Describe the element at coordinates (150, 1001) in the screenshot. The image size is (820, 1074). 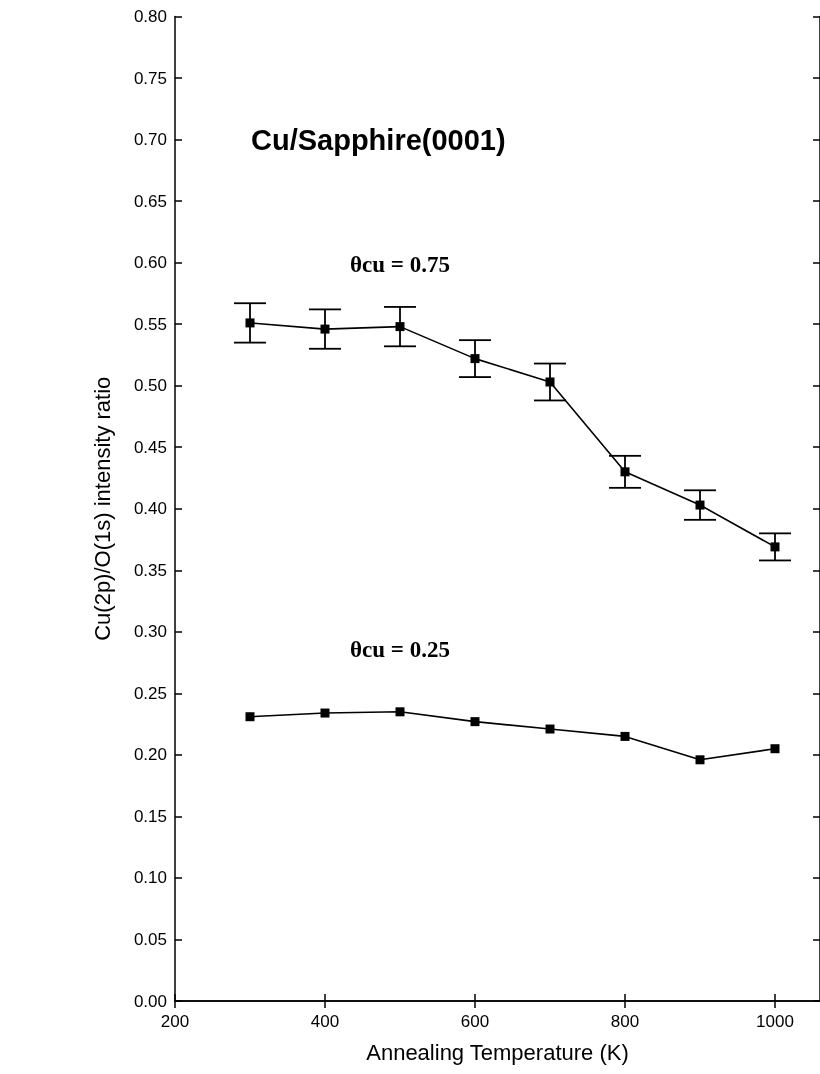
I see `y-tick-label: 0.00` at that location.